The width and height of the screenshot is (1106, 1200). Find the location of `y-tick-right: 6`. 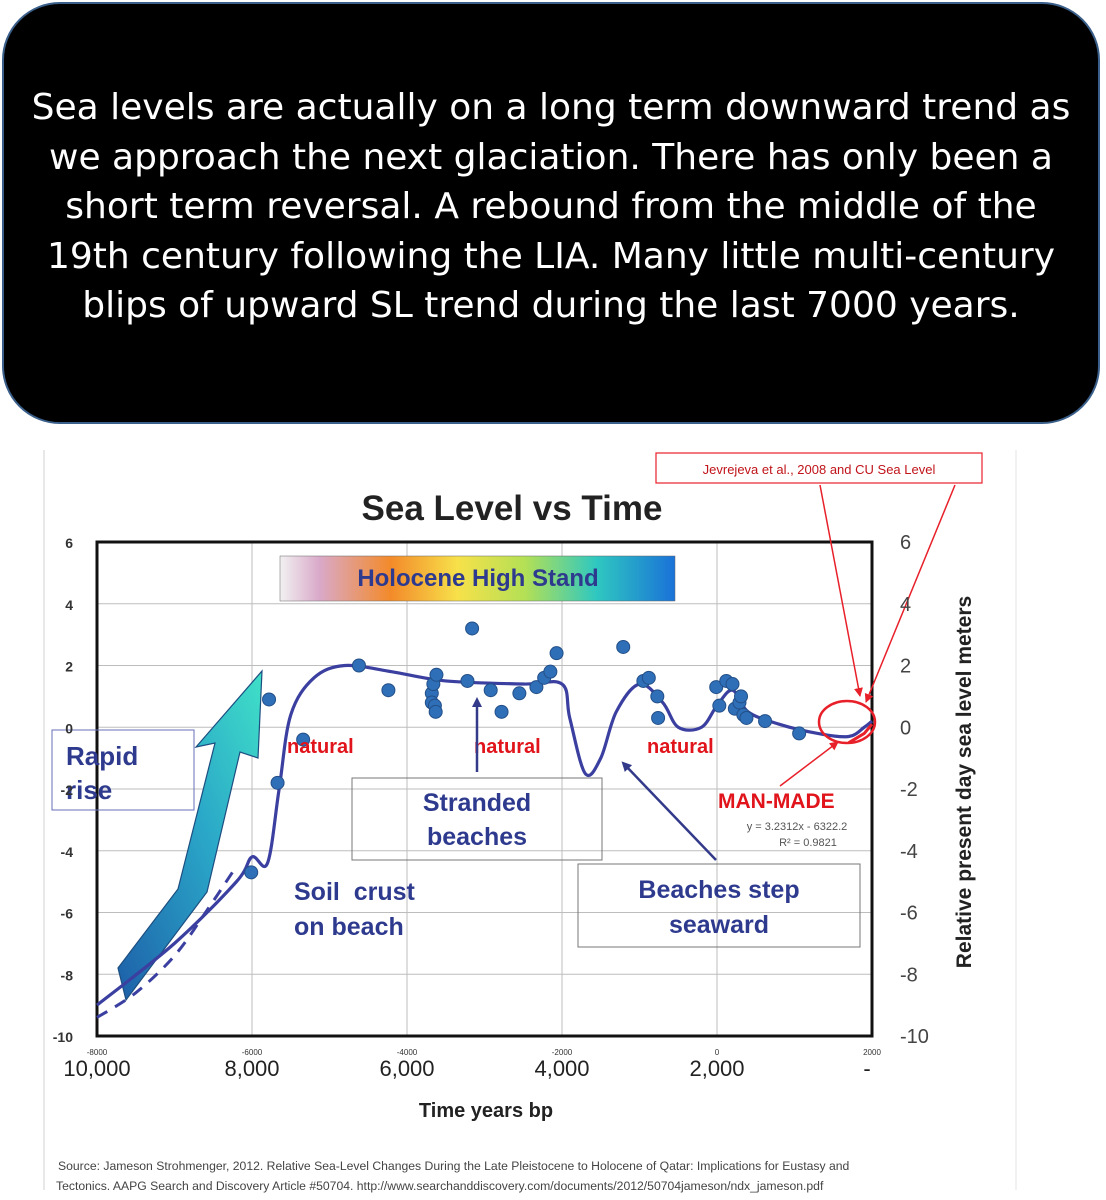

y-tick-right: 6 is located at coordinates (905, 543).